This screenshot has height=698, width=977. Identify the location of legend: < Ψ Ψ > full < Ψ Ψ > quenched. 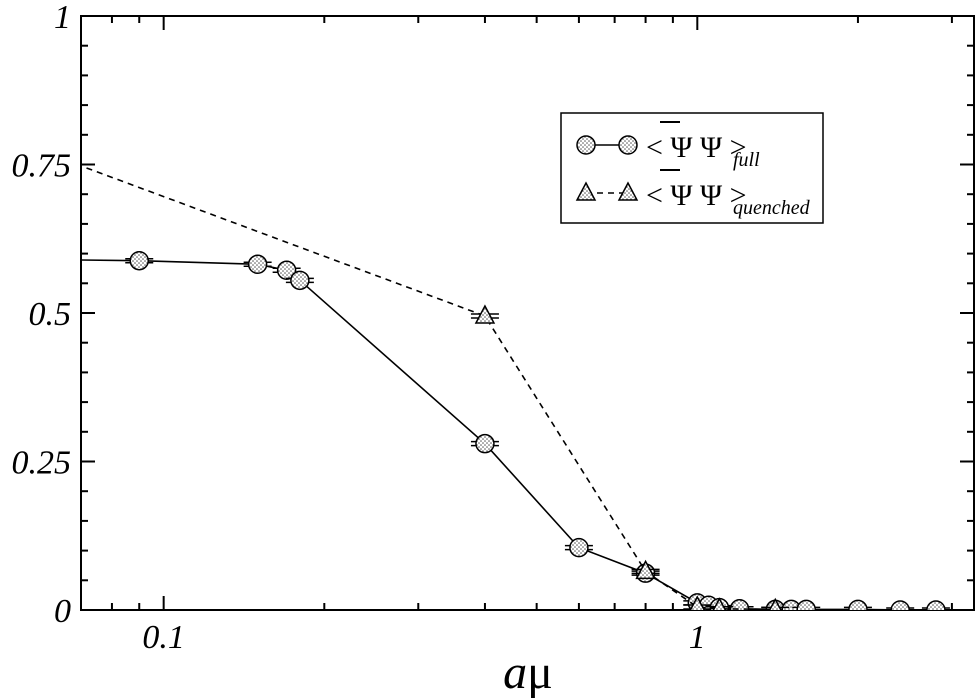
(692, 168).